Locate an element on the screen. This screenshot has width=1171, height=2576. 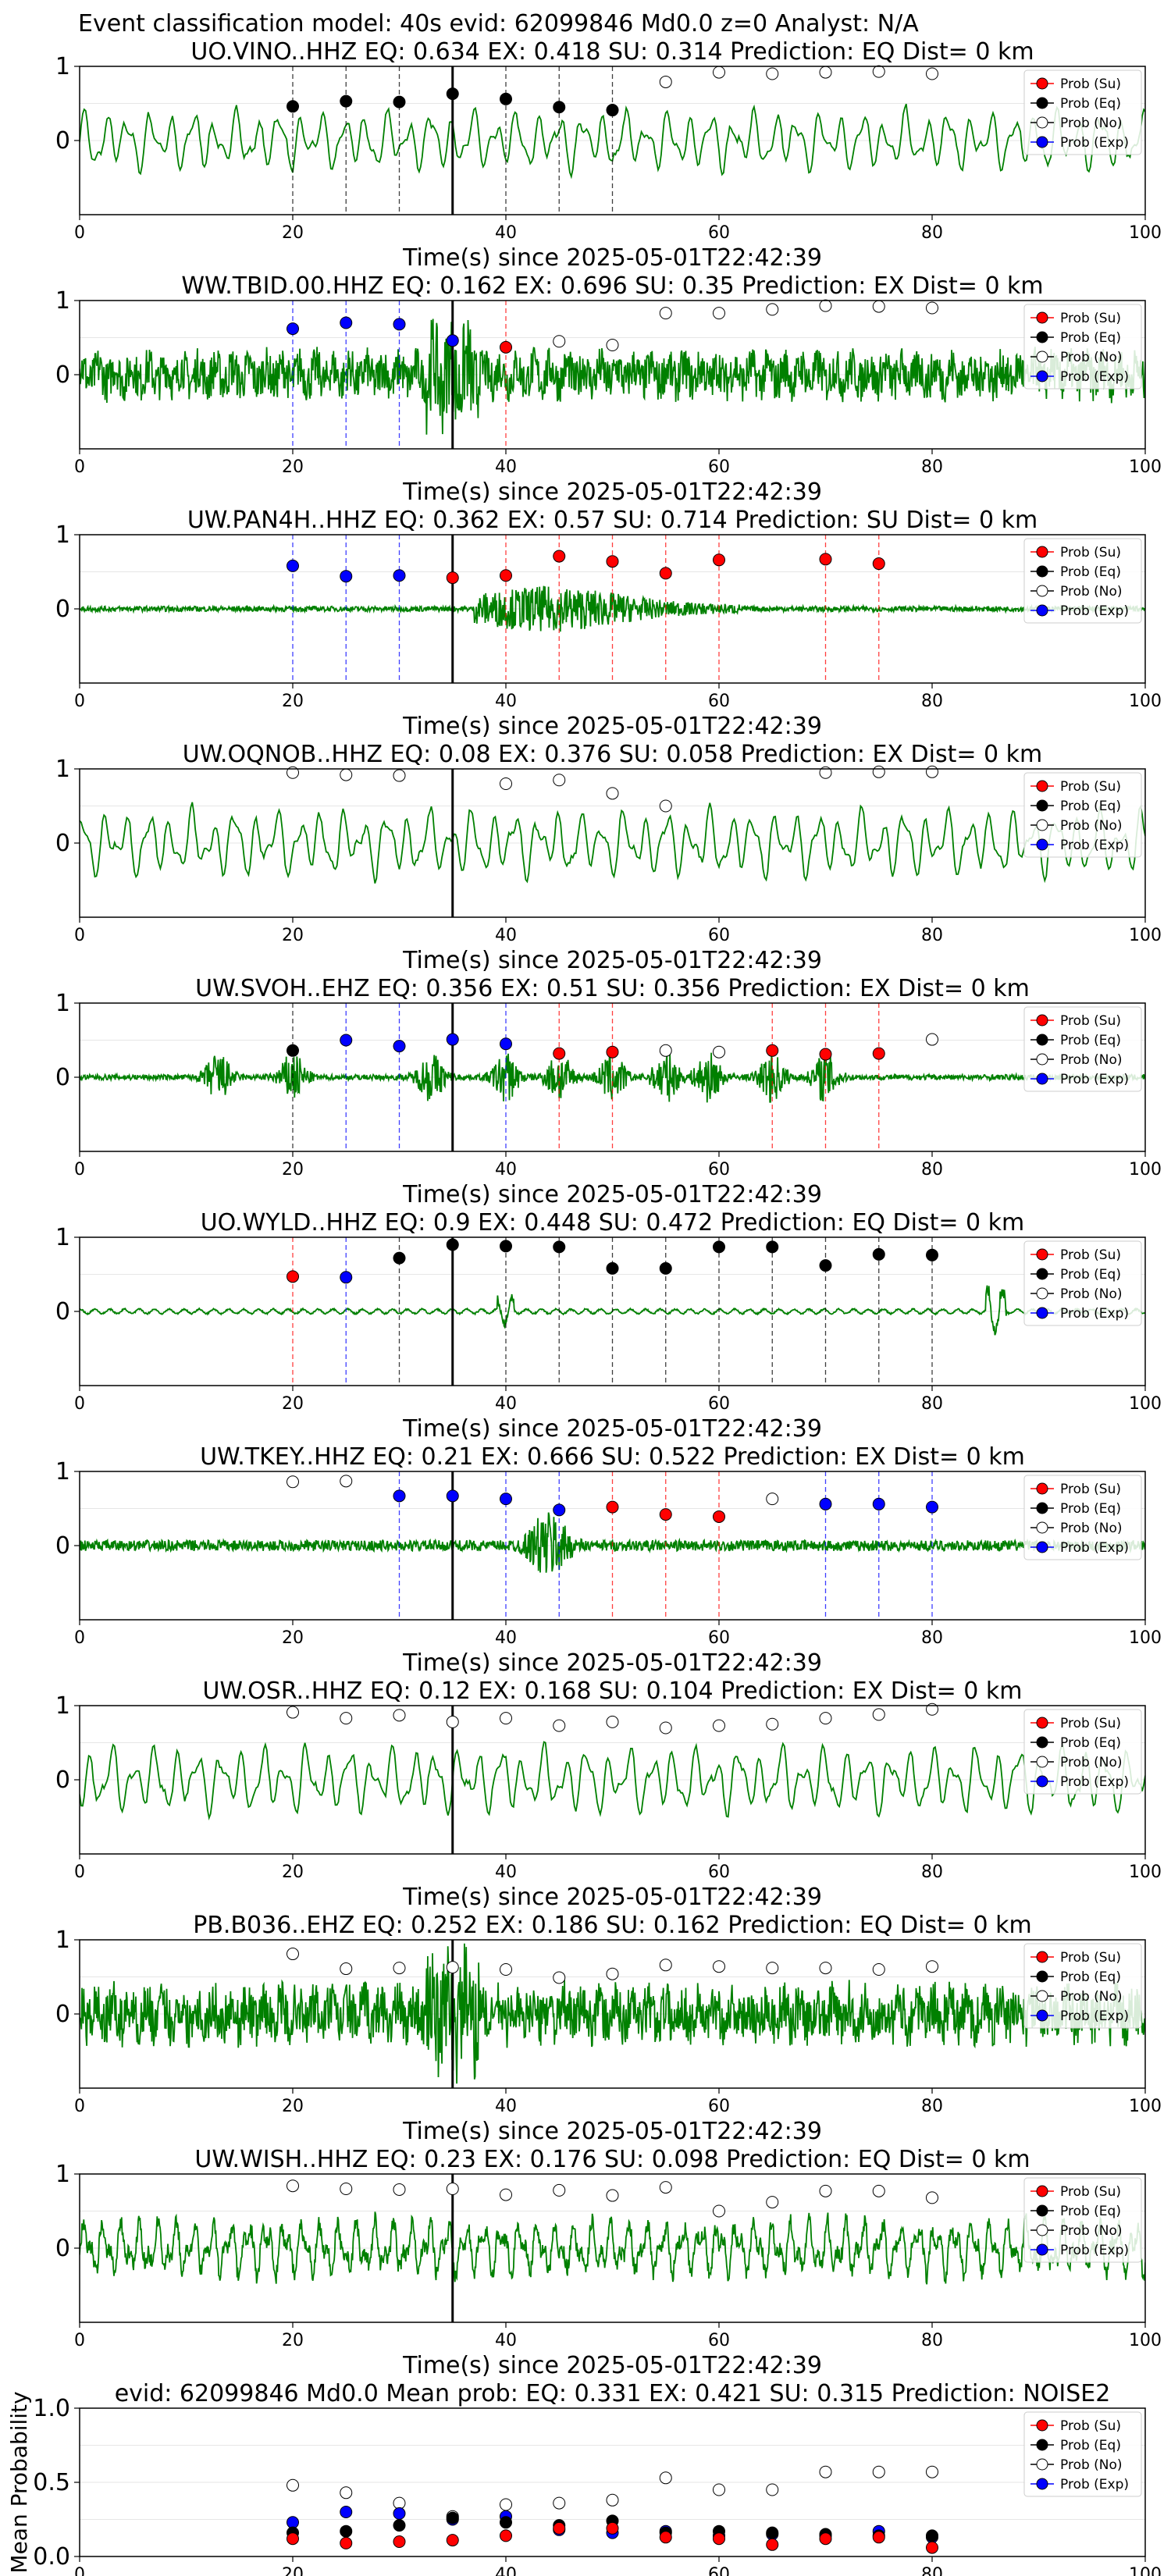
x-axis-label: Time(s) since 2025-05-01T22:42:39 is located at coordinates (612, 1663).